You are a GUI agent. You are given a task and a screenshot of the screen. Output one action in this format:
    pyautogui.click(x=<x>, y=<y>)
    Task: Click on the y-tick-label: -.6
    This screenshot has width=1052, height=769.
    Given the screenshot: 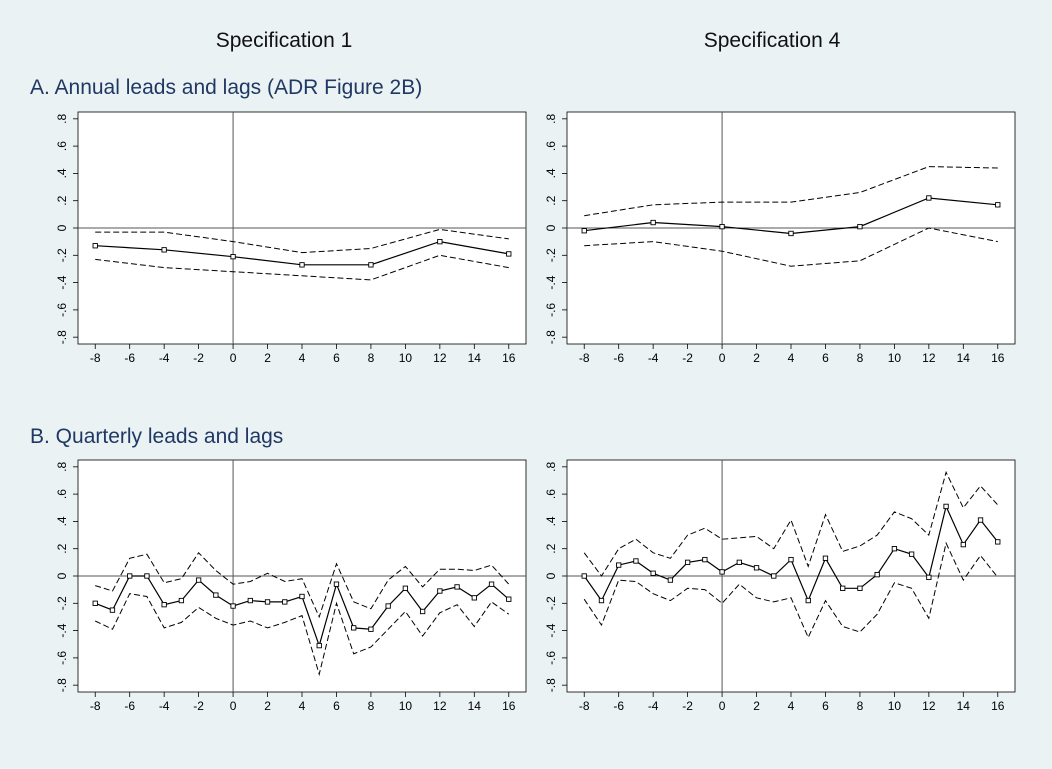 What is the action you would take?
    pyautogui.click(x=62, y=658)
    